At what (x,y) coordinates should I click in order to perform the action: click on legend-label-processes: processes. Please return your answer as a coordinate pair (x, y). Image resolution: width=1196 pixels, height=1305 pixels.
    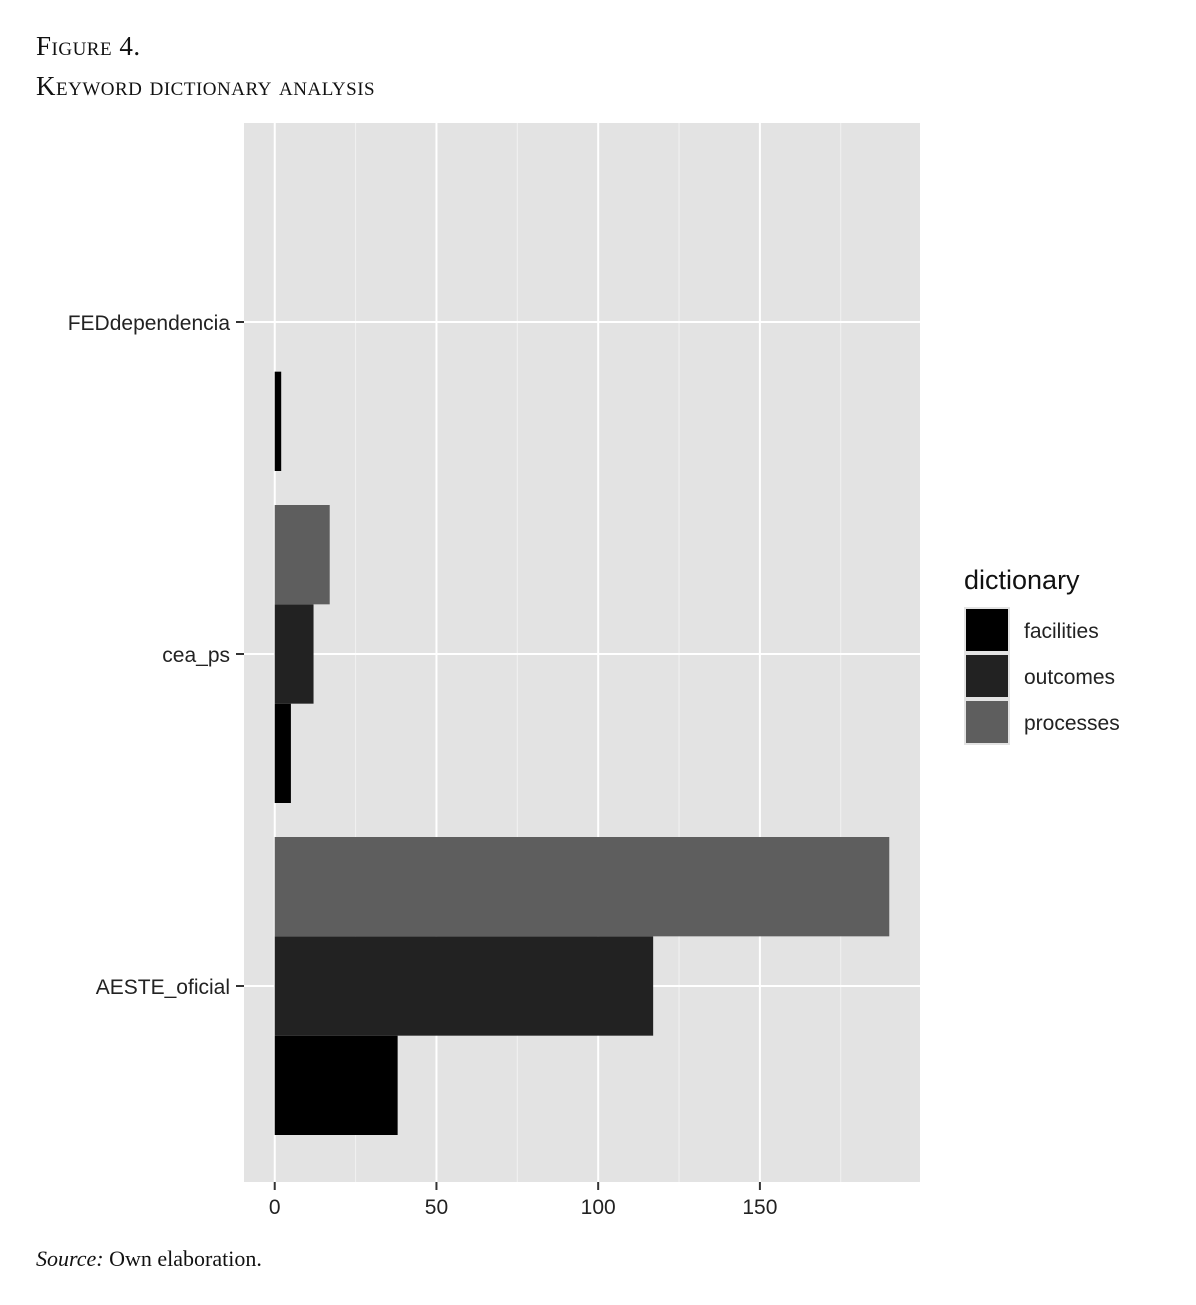
    Looking at the image, I should click on (1072, 723).